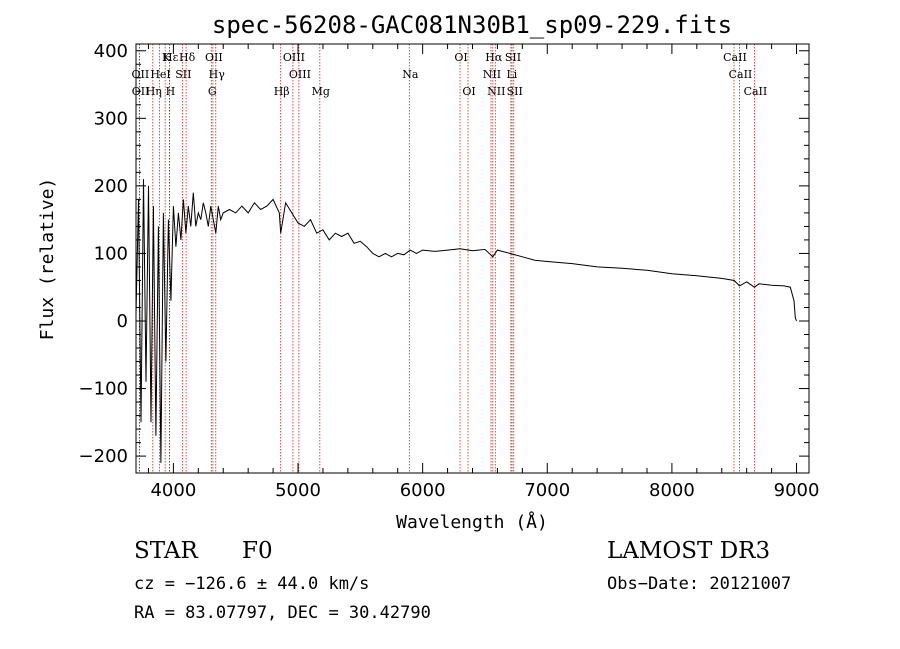  What do you see at coordinates (212, 91) in the screenshot?
I see `line-label-21: G` at bounding box center [212, 91].